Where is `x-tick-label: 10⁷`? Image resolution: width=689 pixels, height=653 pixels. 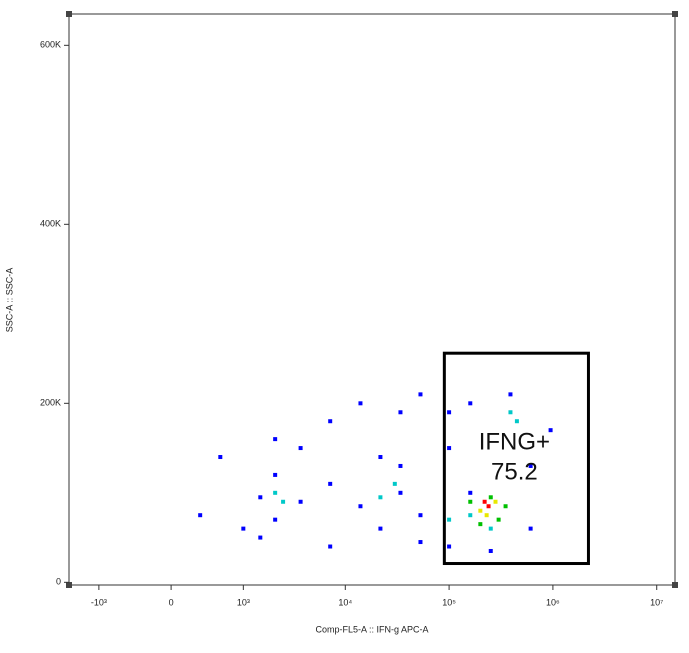
x-tick-label: 10⁷ is located at coordinates (656, 602).